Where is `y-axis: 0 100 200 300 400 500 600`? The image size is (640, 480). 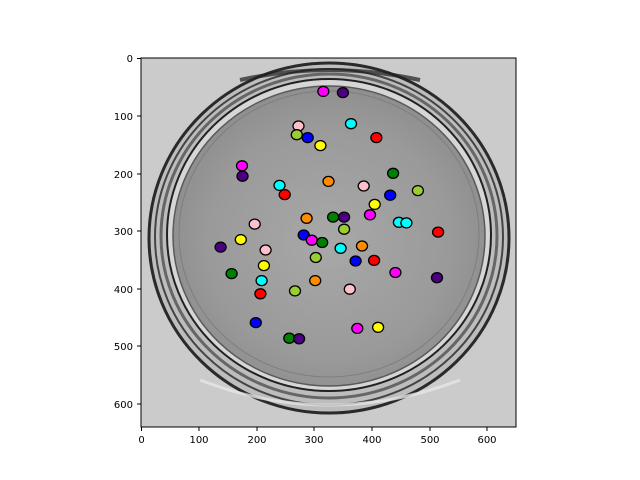 y-axis: 0 100 200 300 400 500 600 is located at coordinates (127, 232).